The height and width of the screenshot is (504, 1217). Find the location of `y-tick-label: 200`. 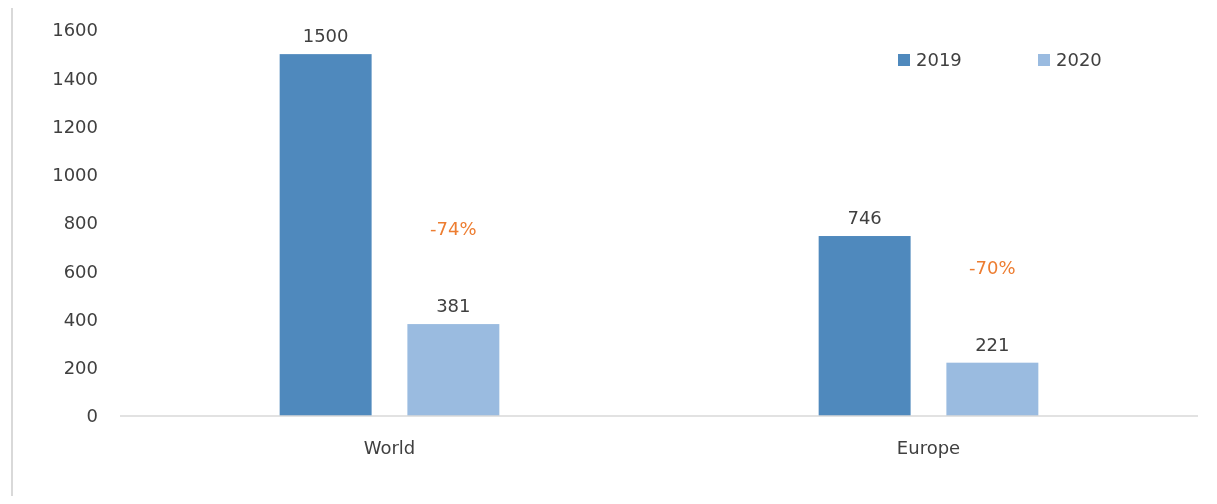

y-tick-label: 200 is located at coordinates (80, 368).